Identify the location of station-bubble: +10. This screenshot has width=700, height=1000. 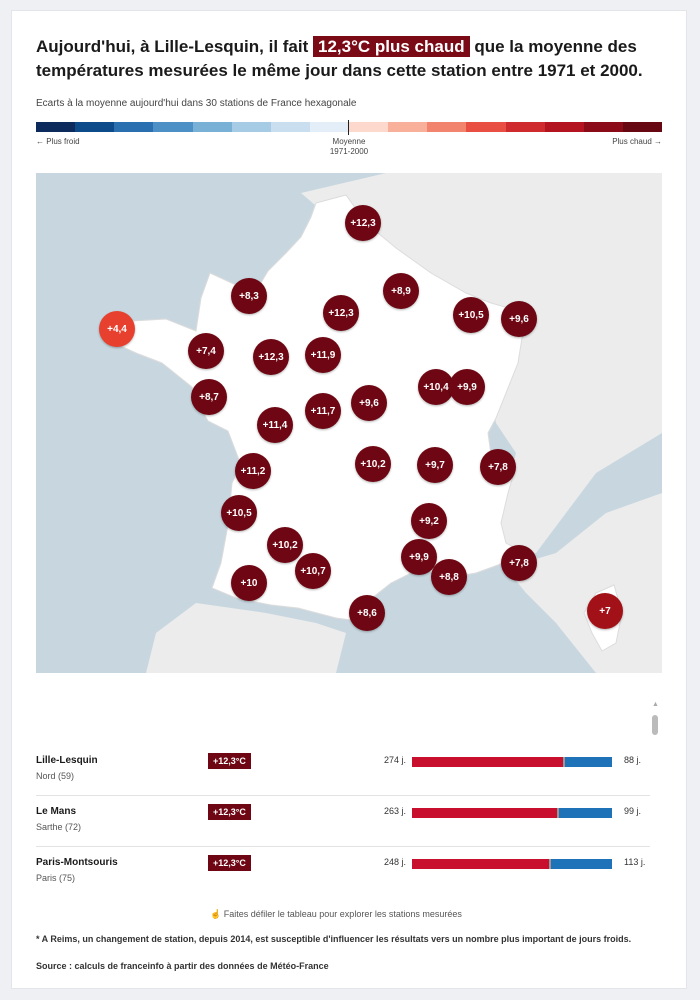
(249, 583).